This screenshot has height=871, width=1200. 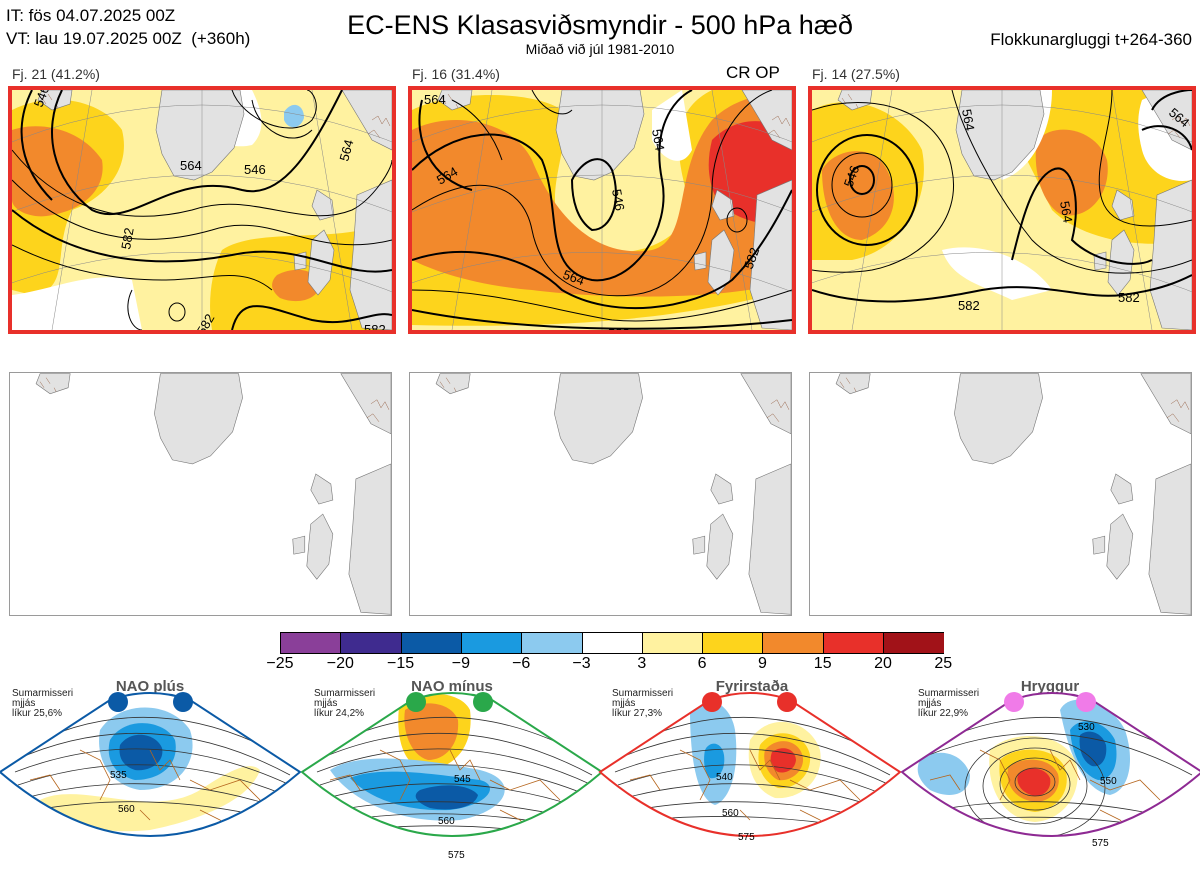 I want to click on colorbar-tick: 20, so click(x=883, y=663).